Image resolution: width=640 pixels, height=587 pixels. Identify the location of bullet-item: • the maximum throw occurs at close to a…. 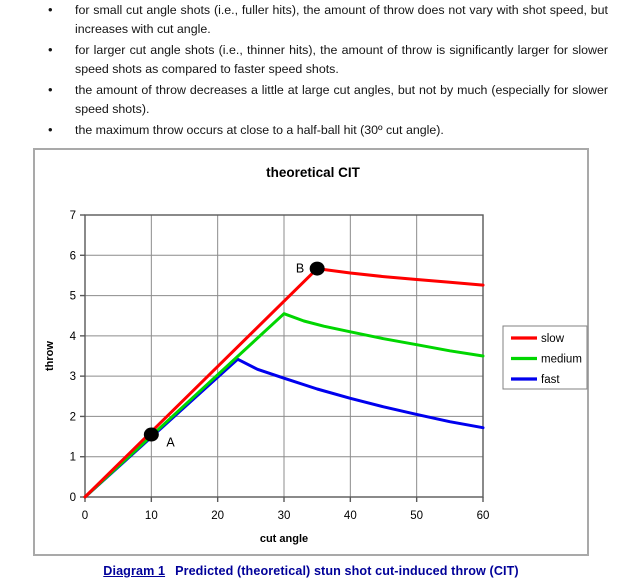
(328, 130).